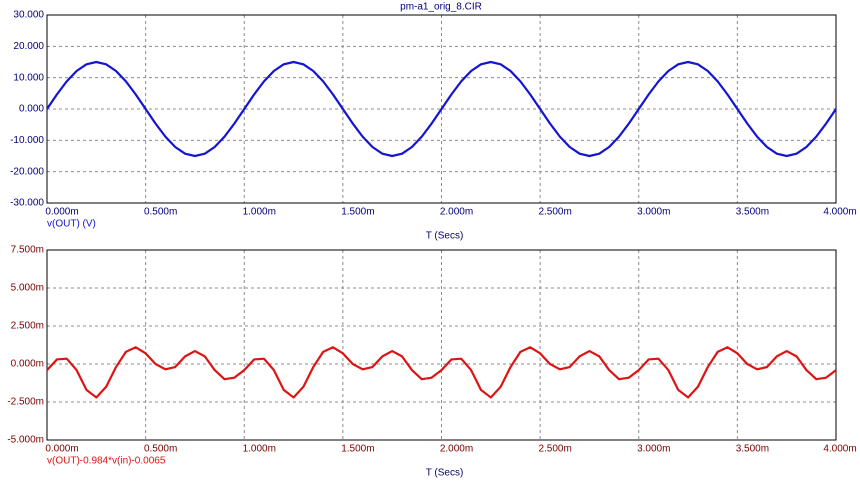  What do you see at coordinates (27, 171) in the screenshot?
I see `y-tick-label: -20.000` at bounding box center [27, 171].